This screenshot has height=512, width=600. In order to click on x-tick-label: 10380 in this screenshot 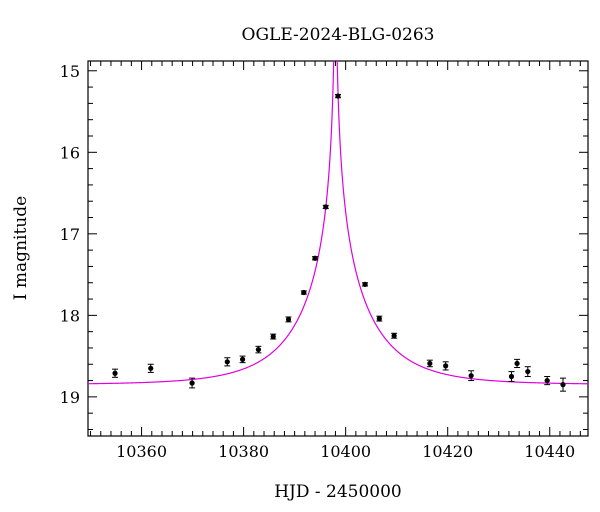, I will do `click(243, 451)`.